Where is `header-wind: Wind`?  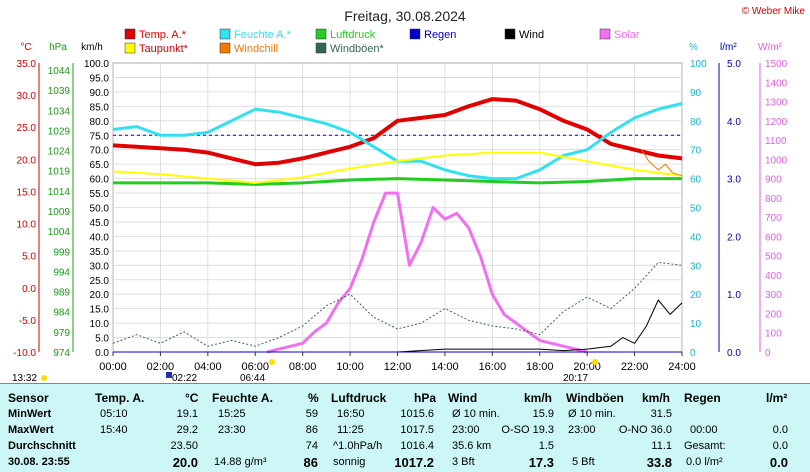
header-wind: Wind is located at coordinates (463, 398).